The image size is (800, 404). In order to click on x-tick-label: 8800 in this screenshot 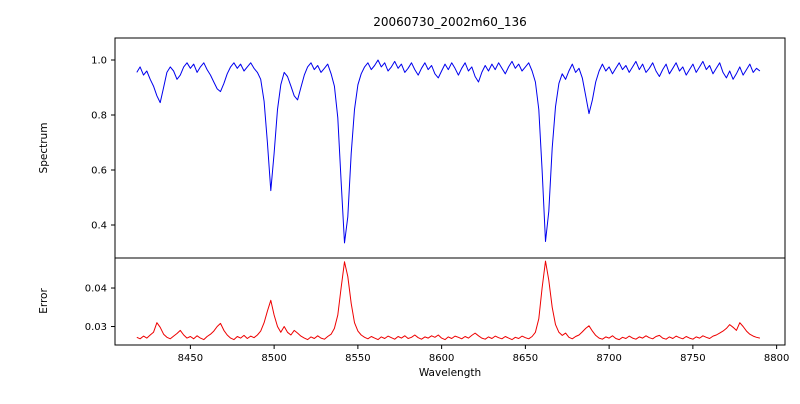, I will do `click(776, 358)`.